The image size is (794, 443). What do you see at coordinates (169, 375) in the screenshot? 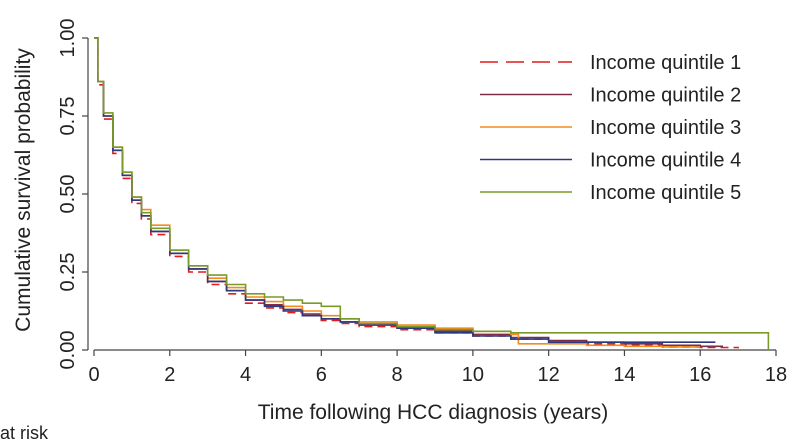
I see `x-tick-label: 2` at bounding box center [169, 375].